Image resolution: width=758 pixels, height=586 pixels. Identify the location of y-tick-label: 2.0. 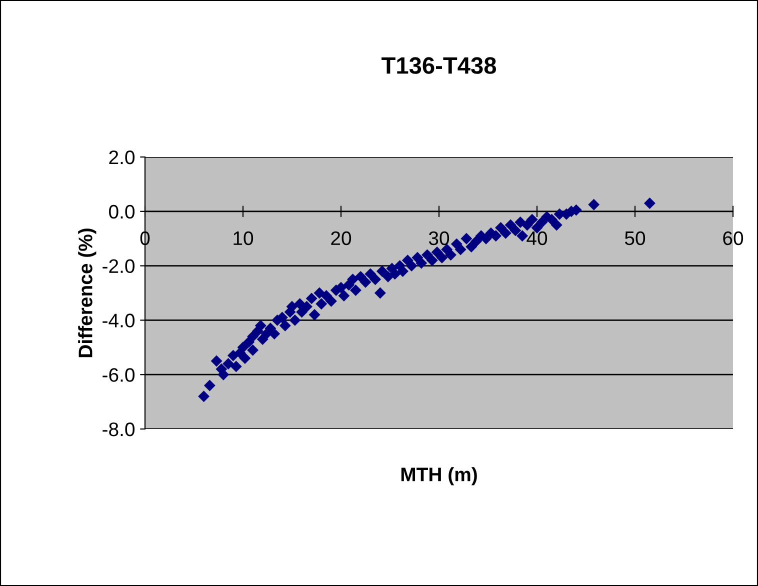
(122, 157).